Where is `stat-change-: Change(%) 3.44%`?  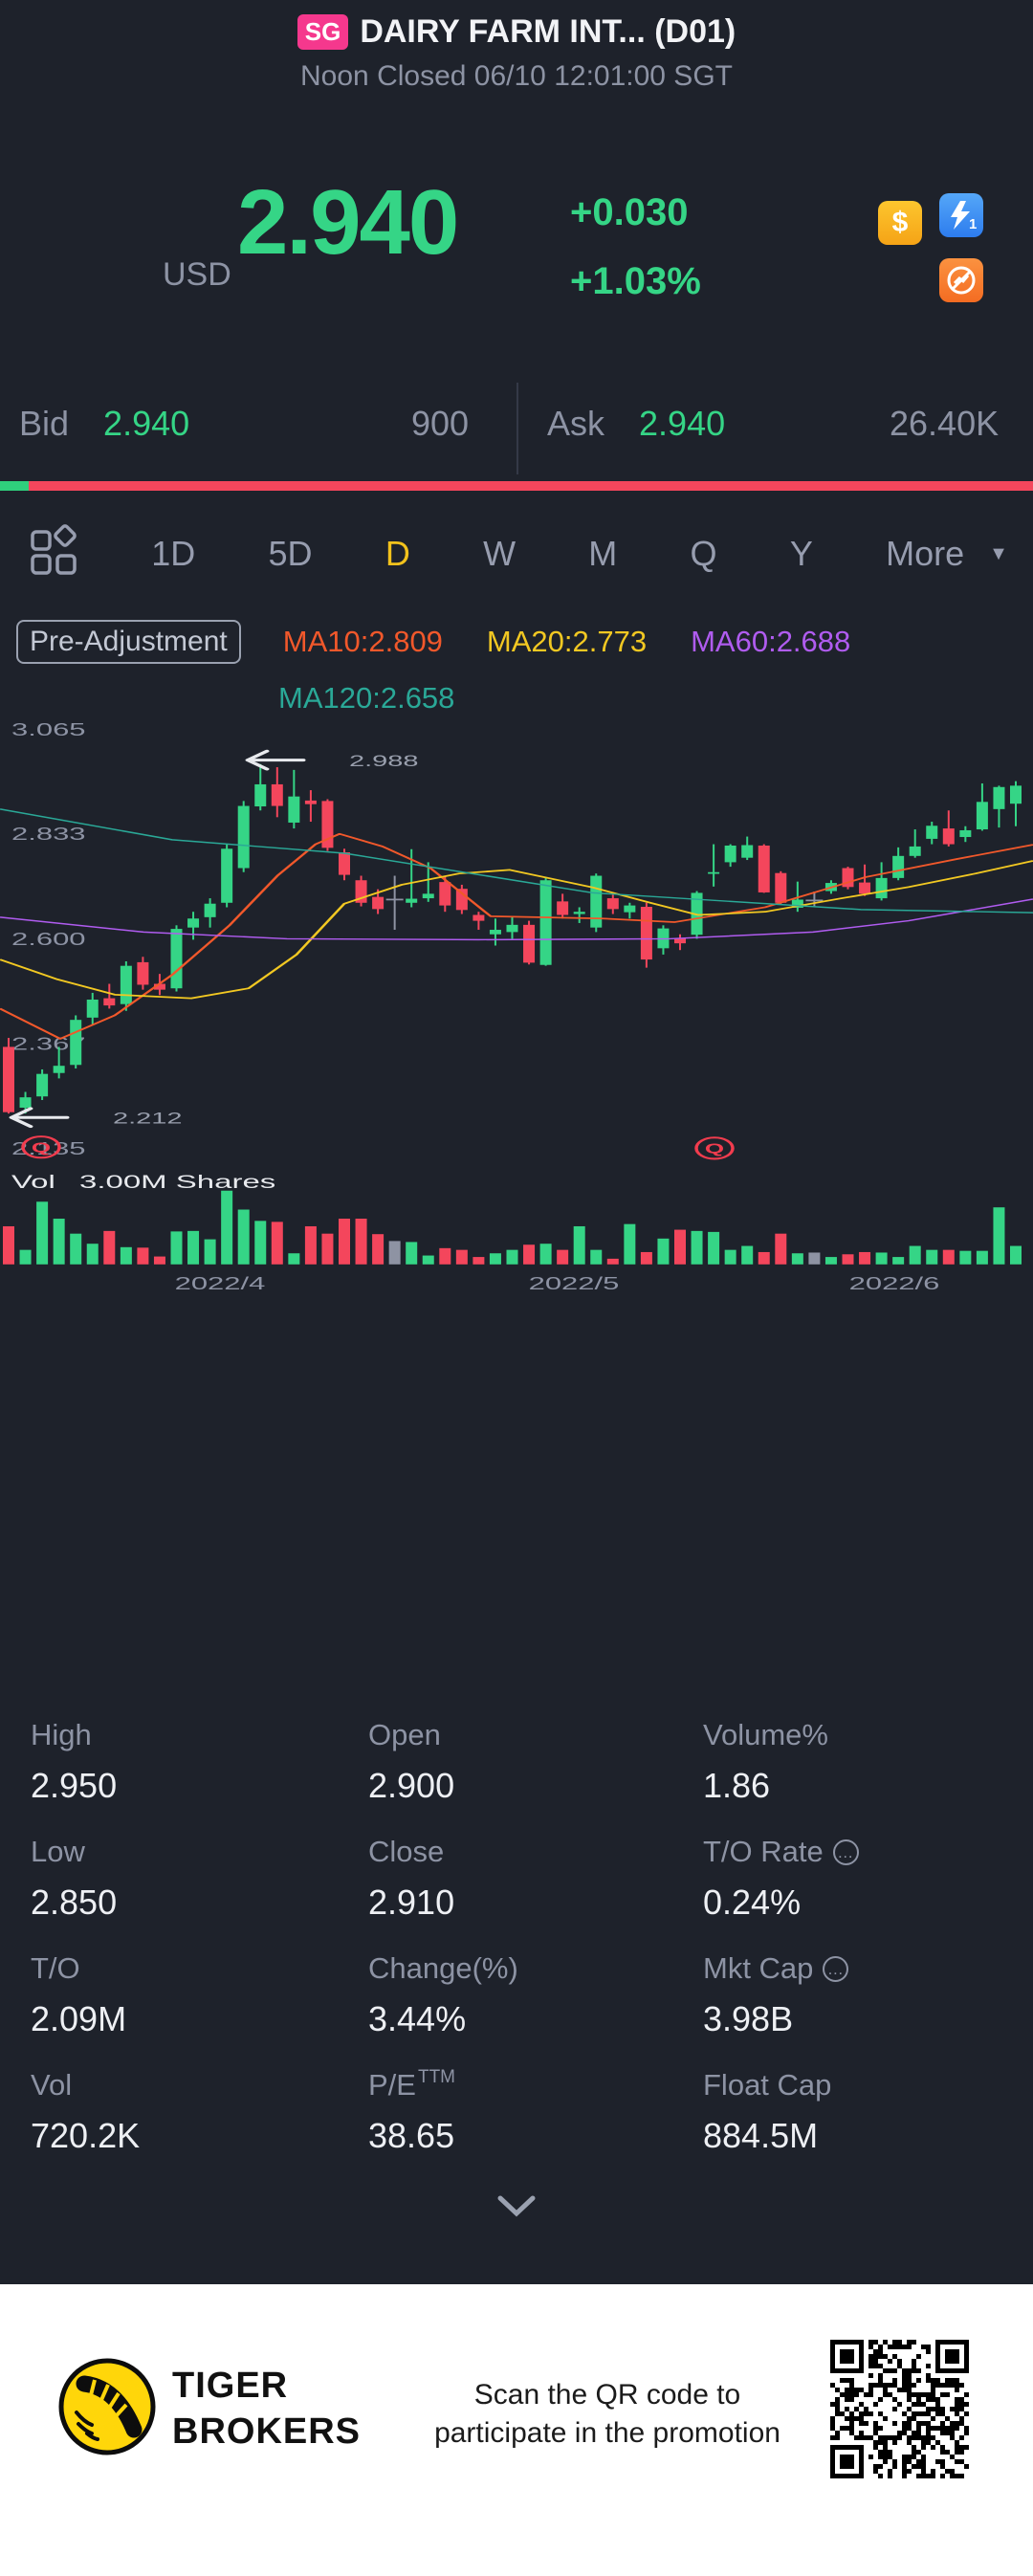
stat-change-: Change(%) 3.44% is located at coordinates (535, 2009).